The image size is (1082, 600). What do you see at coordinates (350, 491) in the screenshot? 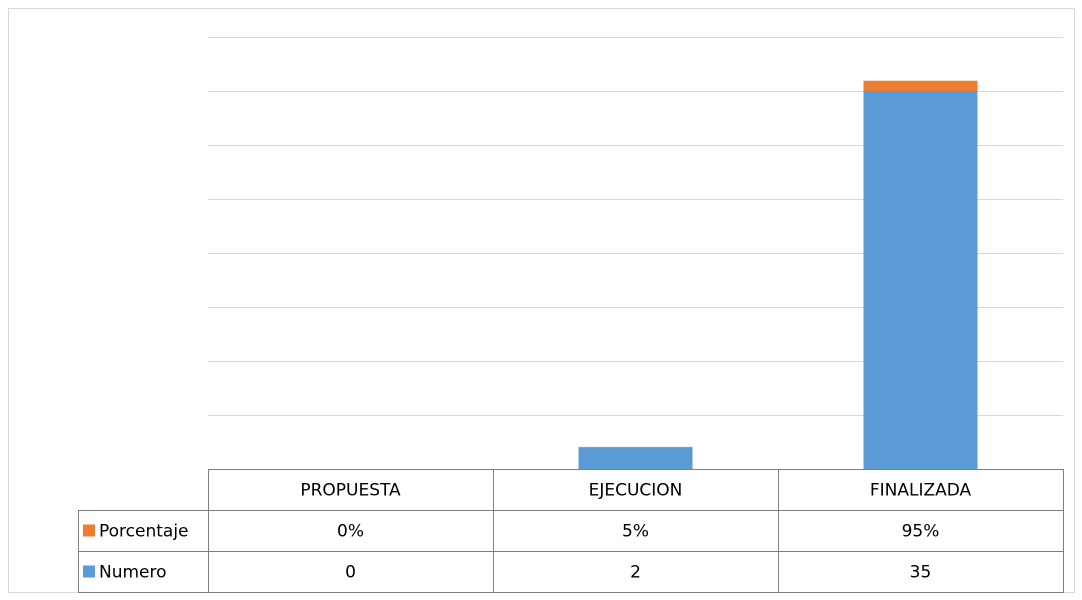
I see `x-tick-label: PROPUESTA` at bounding box center [350, 491].